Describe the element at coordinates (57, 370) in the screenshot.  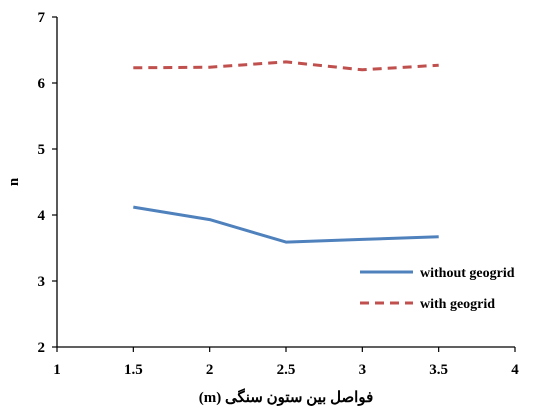
I see `x-tick-label: 1` at that location.